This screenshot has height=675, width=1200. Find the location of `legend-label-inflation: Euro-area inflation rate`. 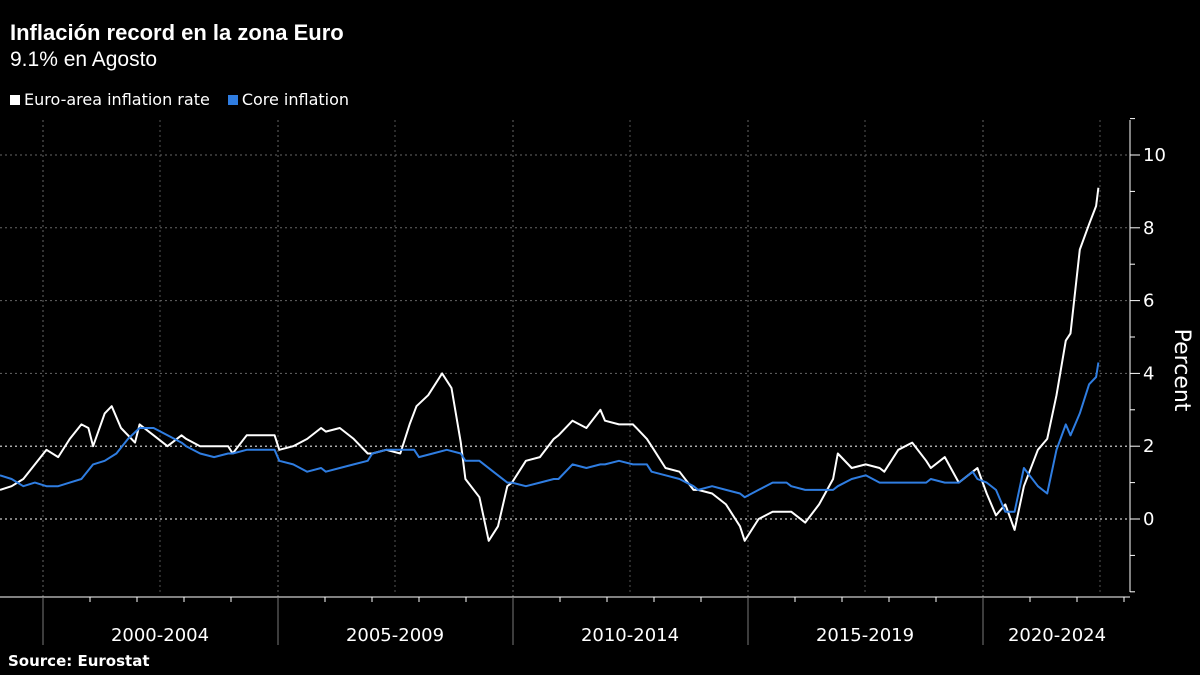

legend-label-inflation: Euro-area inflation rate is located at coordinates (117, 99).